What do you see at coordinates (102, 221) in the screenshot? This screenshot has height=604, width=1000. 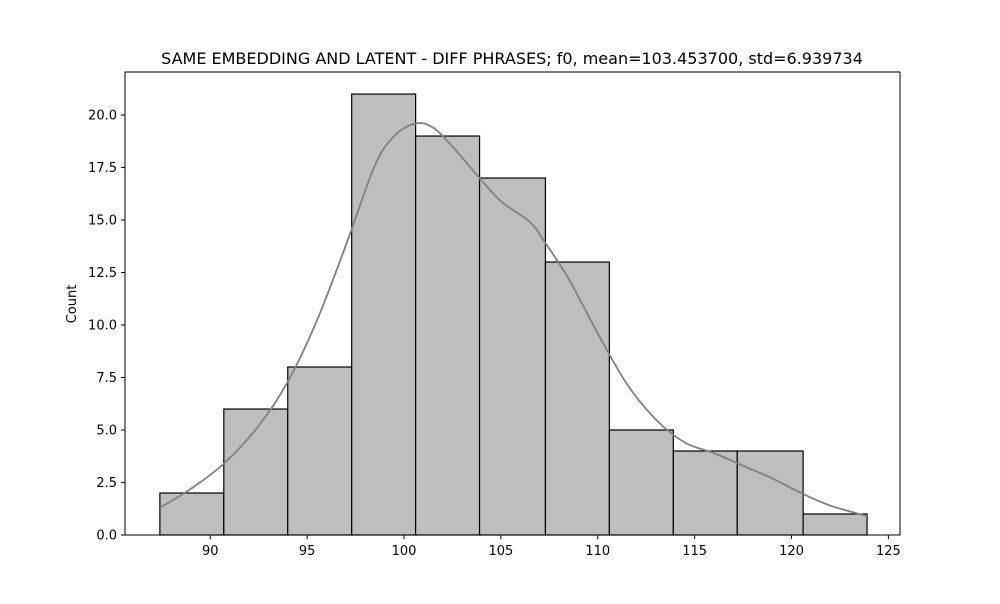 I see `y-tick-label: 15.0` at bounding box center [102, 221].